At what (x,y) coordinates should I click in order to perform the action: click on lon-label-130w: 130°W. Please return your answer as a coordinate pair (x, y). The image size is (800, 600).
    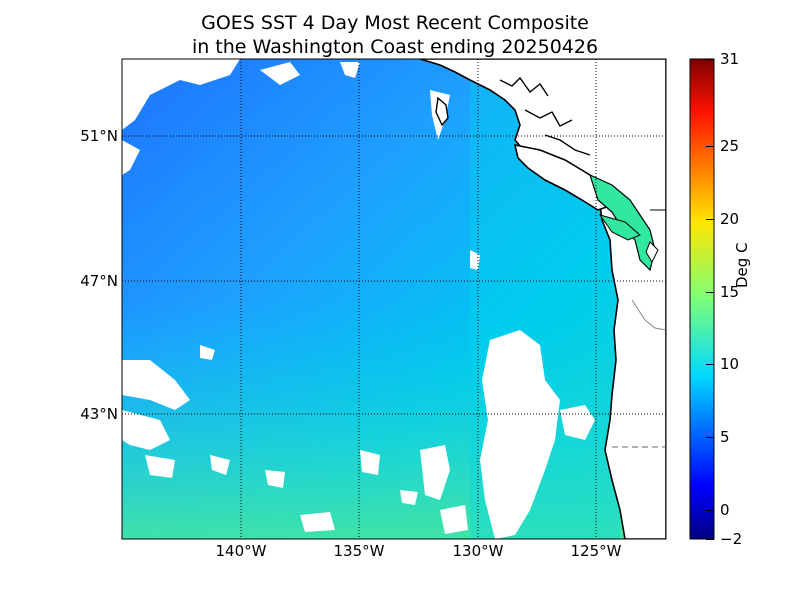
    Looking at the image, I should click on (478, 551).